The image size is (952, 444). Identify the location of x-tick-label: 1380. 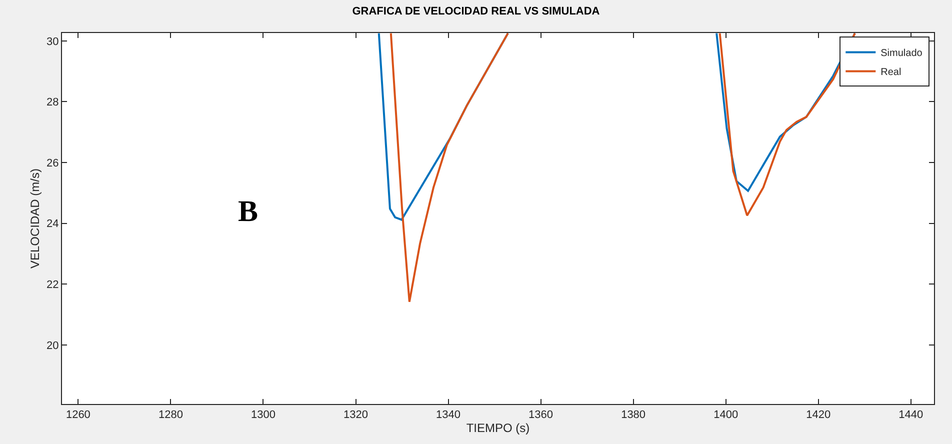
(633, 415).